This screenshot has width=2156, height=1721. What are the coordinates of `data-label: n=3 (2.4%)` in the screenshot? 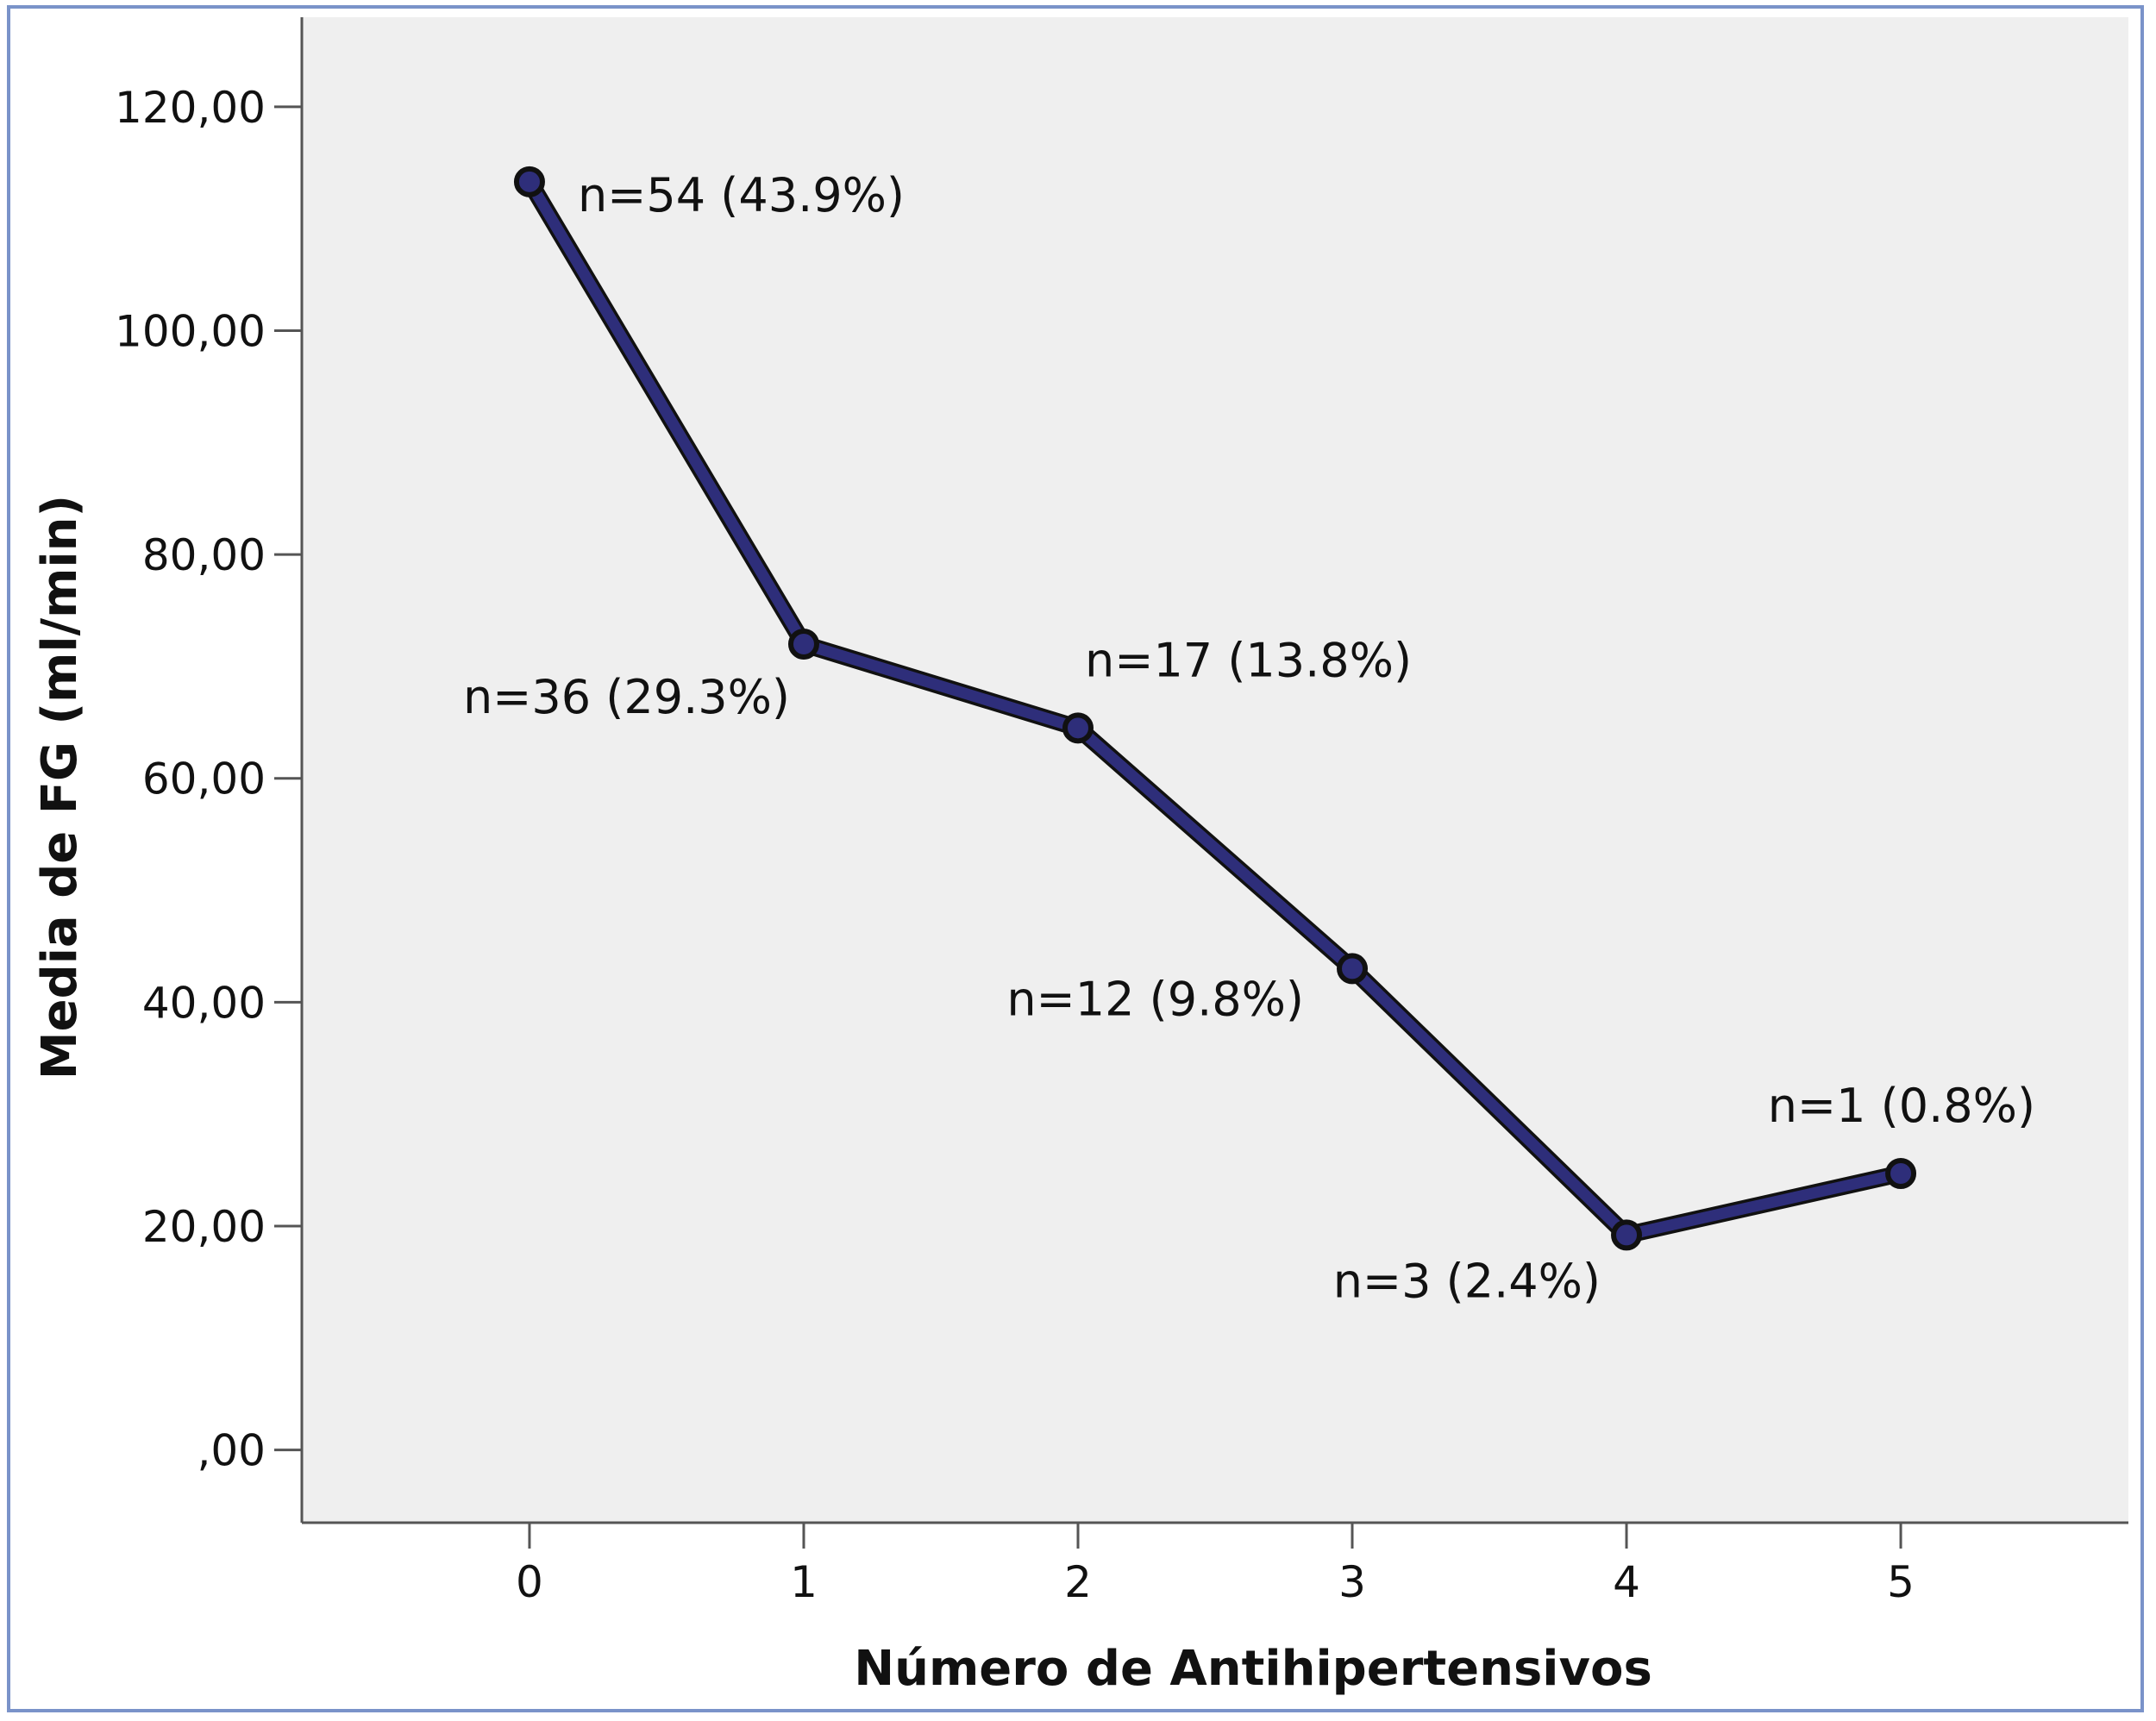 It's located at (1467, 1281).